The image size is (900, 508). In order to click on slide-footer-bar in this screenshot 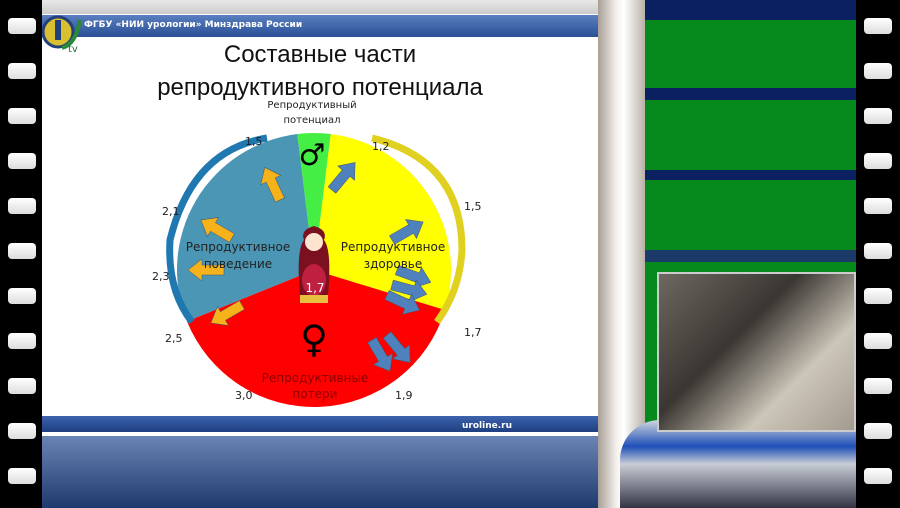, I will do `click(320, 424)`.